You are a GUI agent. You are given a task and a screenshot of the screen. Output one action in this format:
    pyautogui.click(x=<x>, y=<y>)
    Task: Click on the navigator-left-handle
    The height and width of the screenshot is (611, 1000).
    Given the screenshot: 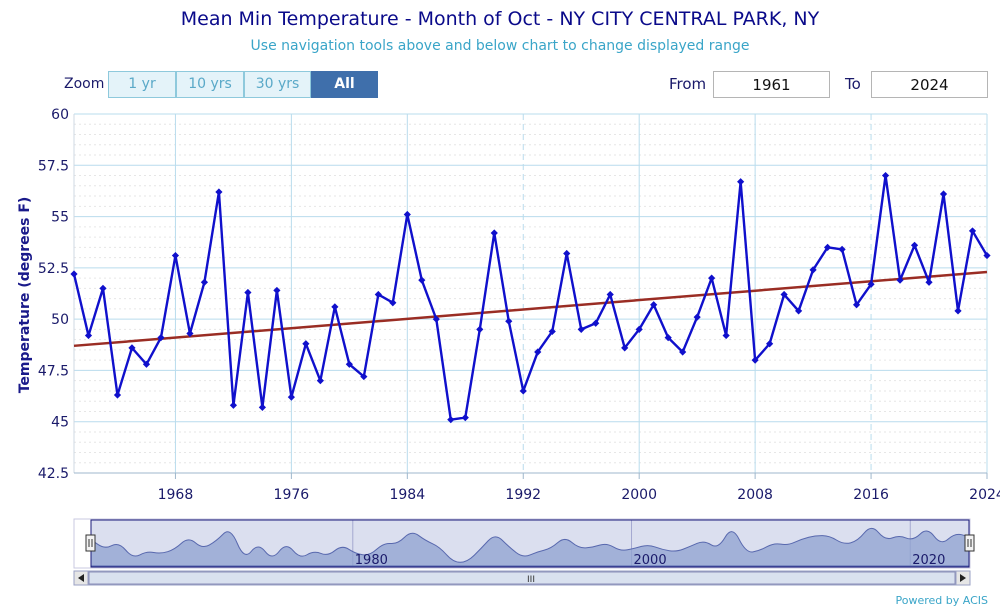 What is the action you would take?
    pyautogui.click(x=90, y=543)
    